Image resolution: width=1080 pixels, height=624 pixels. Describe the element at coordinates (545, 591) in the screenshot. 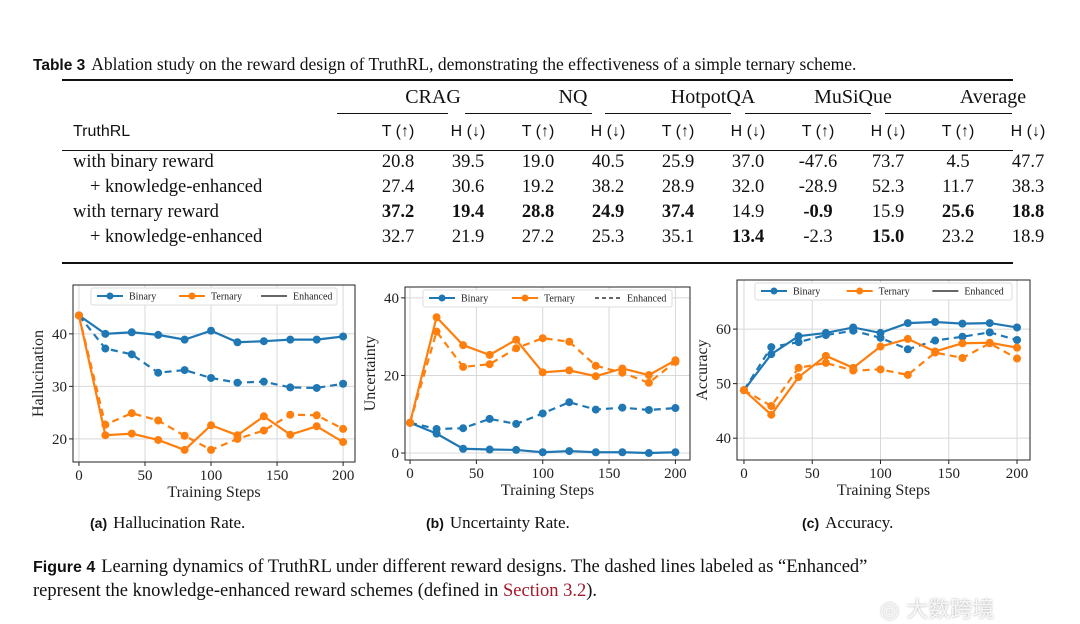

I see `section-link: Section 3.2` at that location.